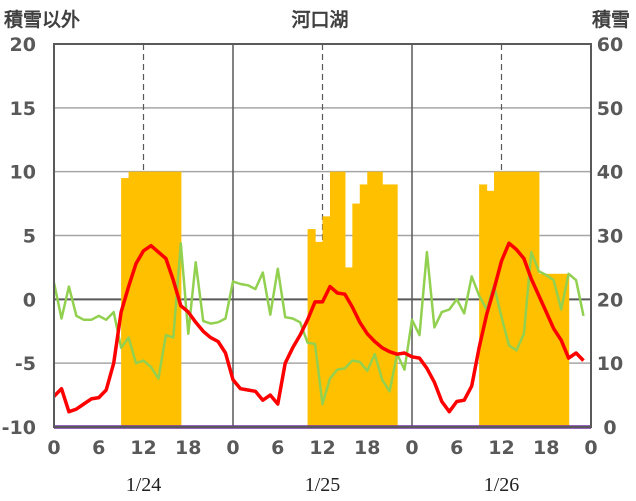 This screenshot has height=501, width=636. I want to click on left-tick-label: -5, so click(25, 364).